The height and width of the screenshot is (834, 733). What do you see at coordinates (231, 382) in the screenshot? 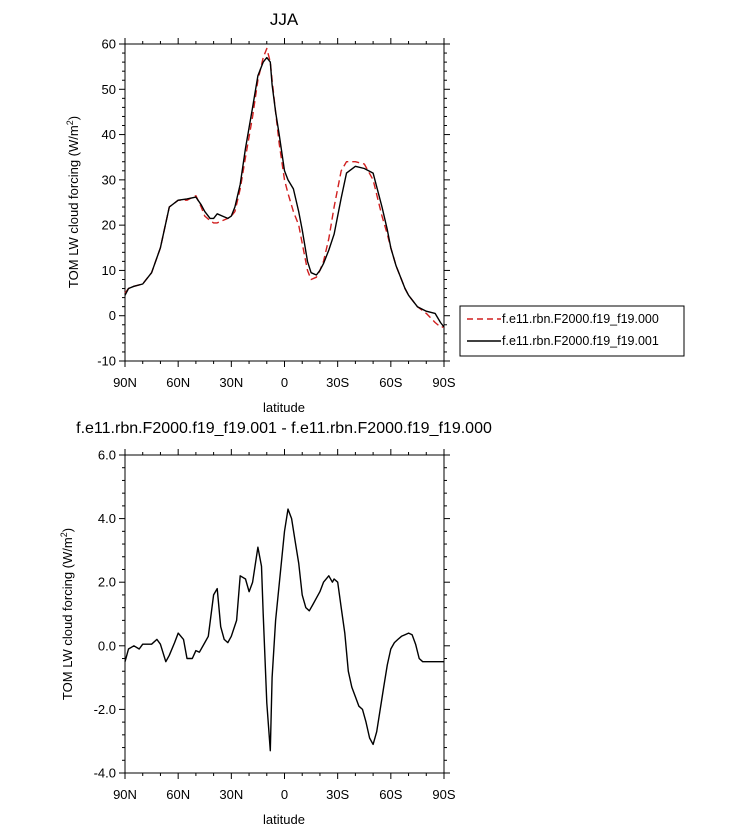
I see `top-x-tick-label: 30N` at bounding box center [231, 382].